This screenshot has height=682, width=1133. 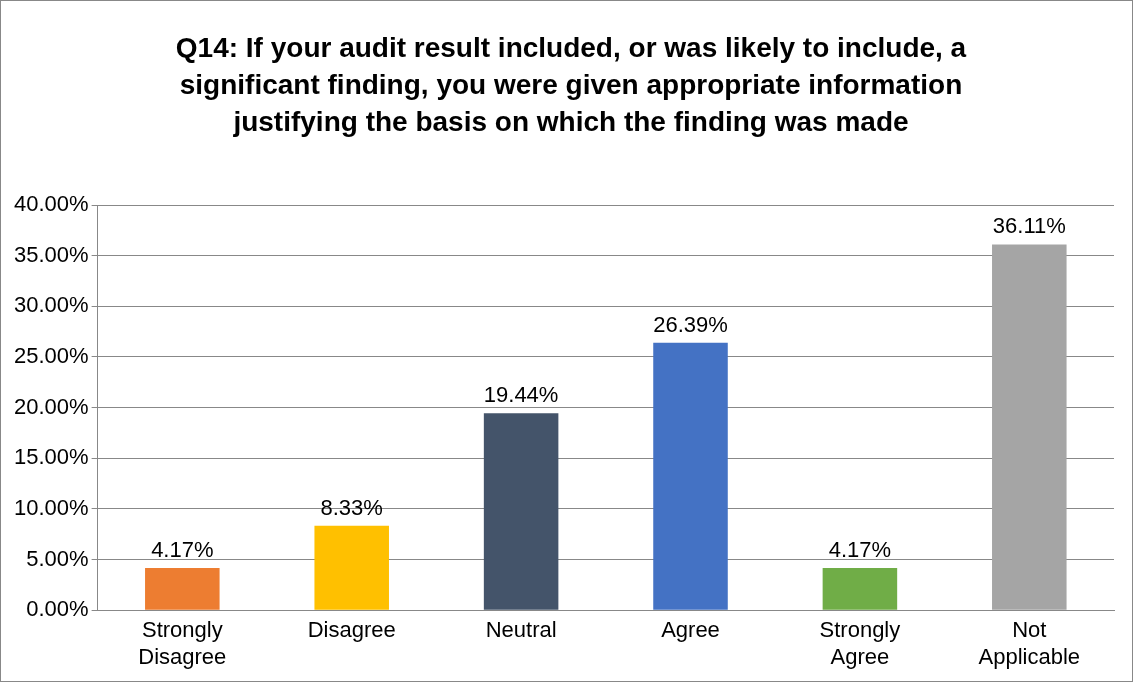 What do you see at coordinates (690, 630) in the screenshot?
I see `x-tick-label: Agree` at bounding box center [690, 630].